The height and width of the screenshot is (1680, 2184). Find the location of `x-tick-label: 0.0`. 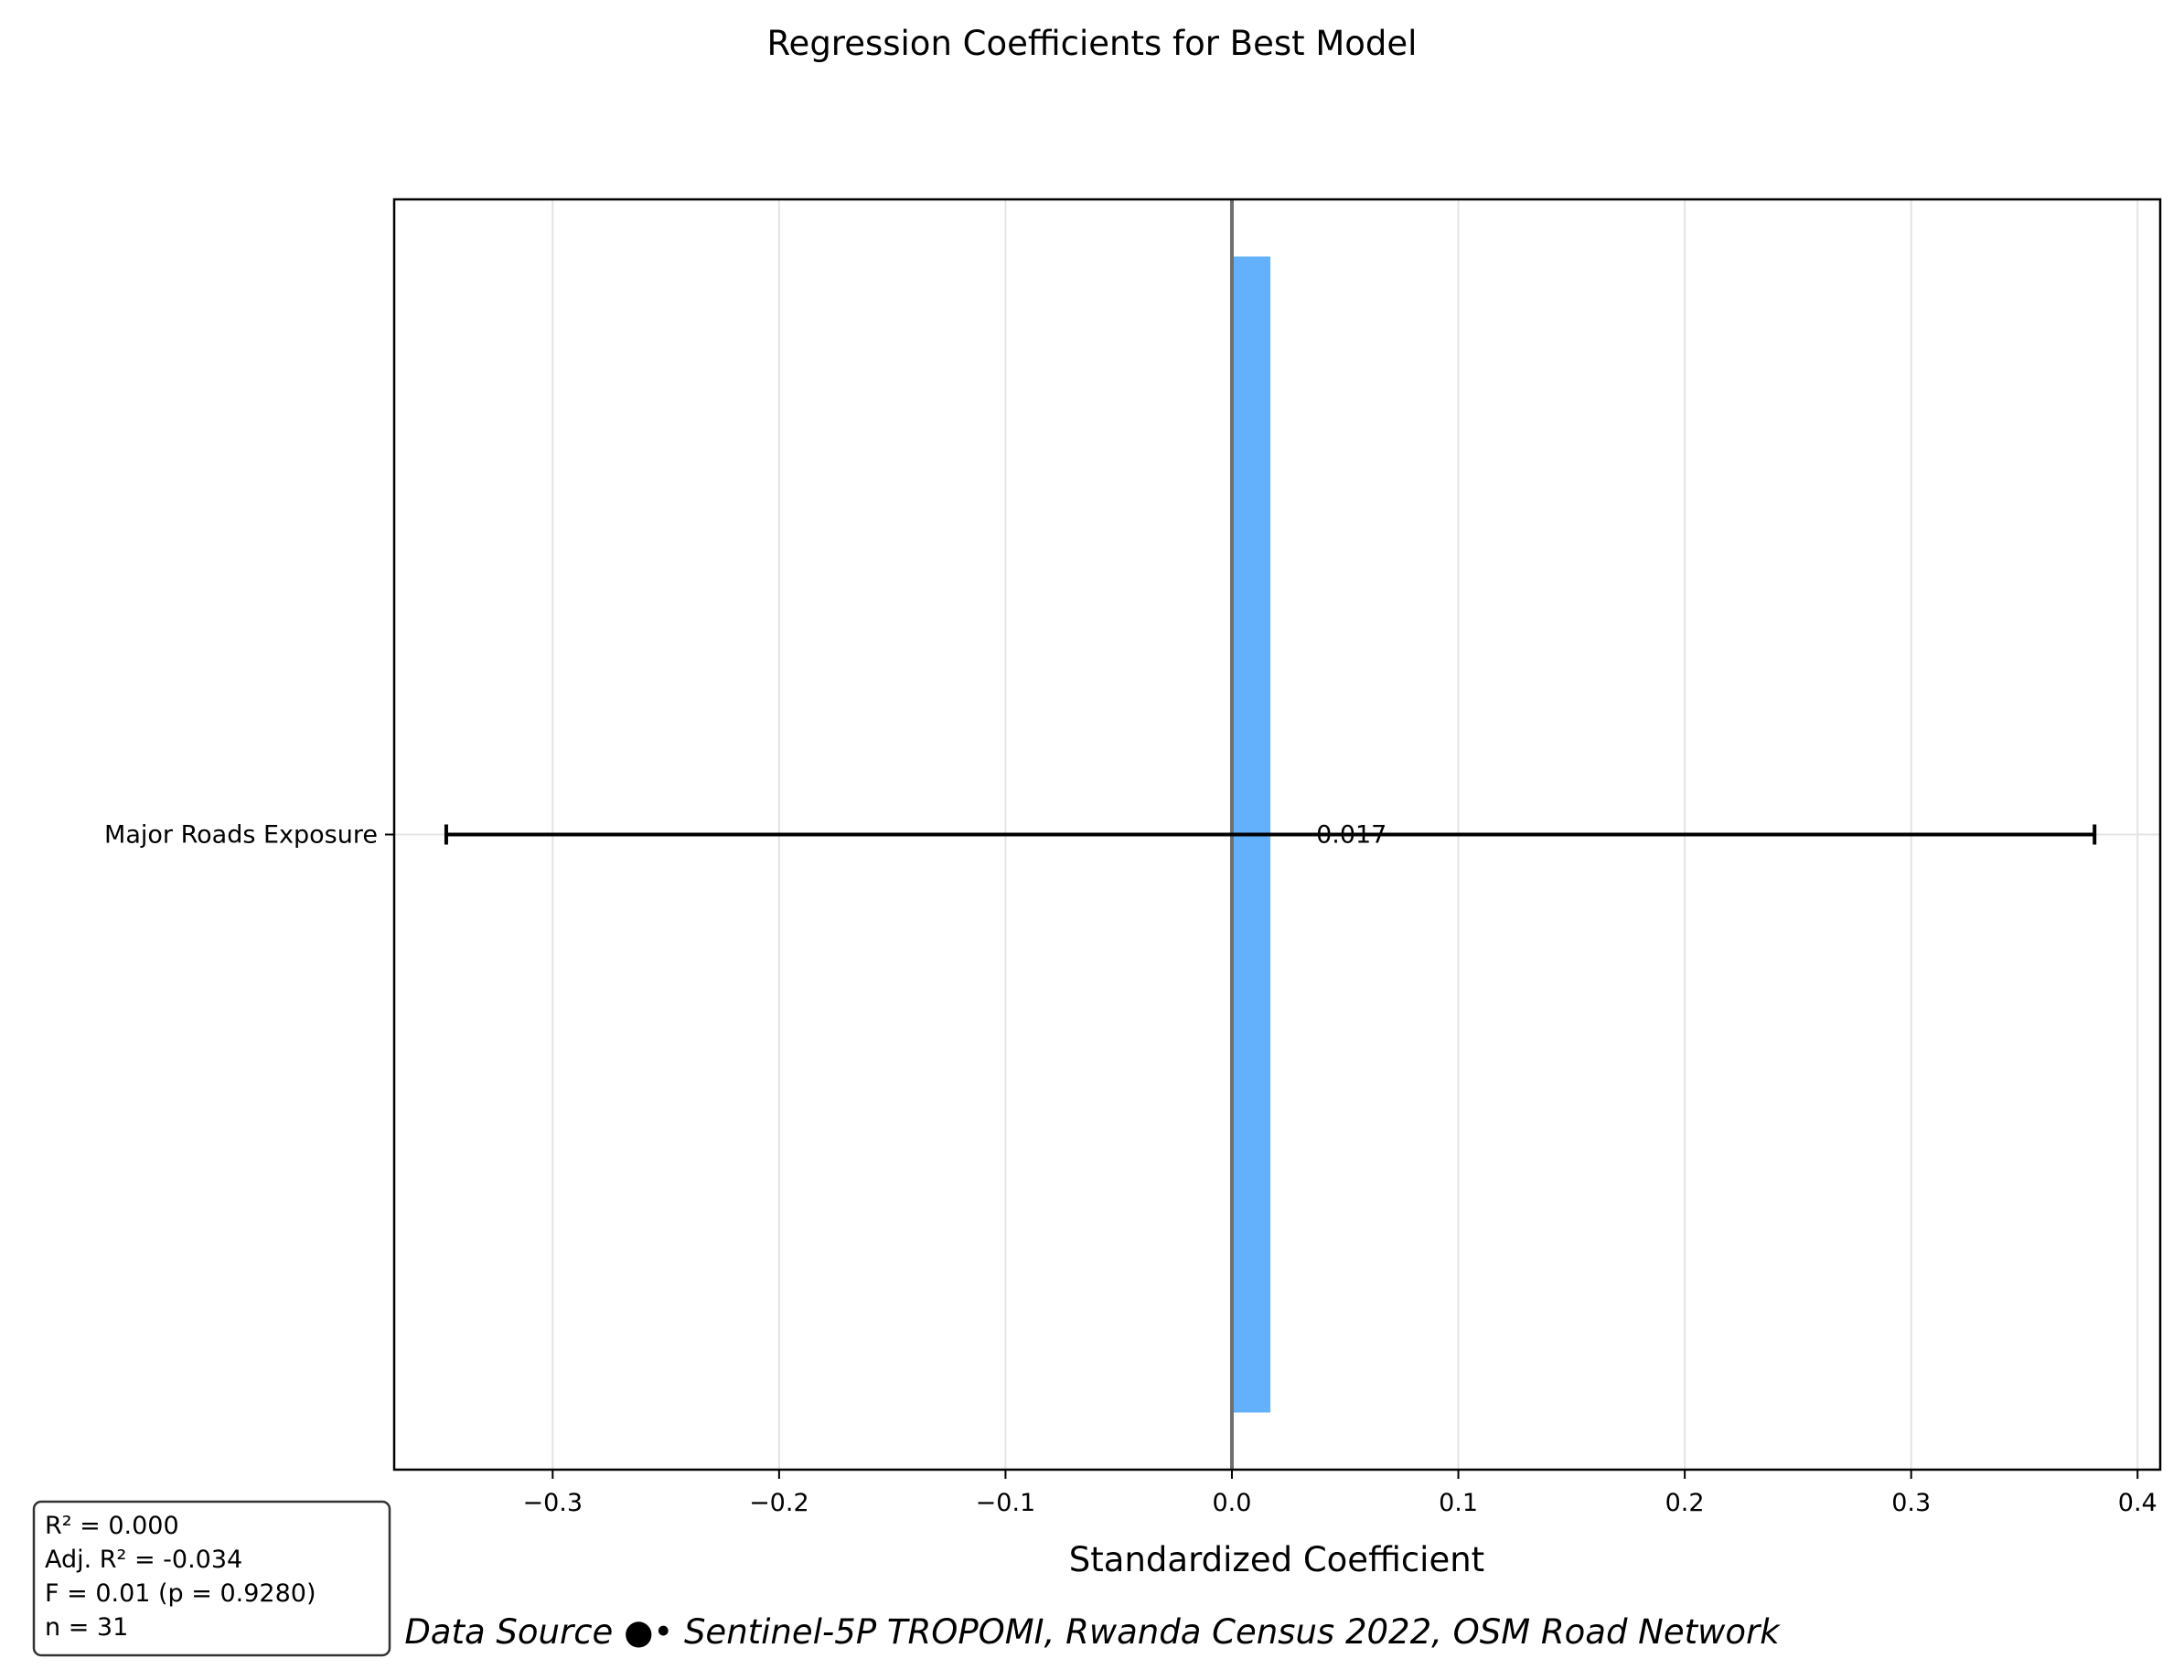

x-tick-label: 0.0 is located at coordinates (1232, 1503).